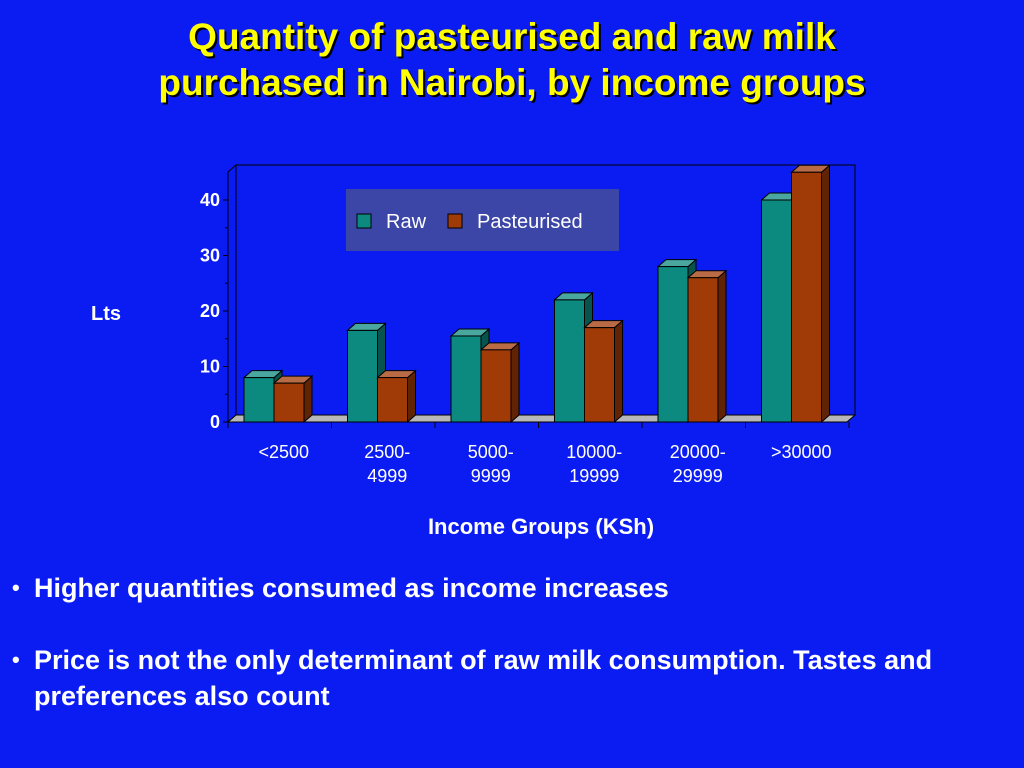  What do you see at coordinates (210, 367) in the screenshot?
I see `y-tick-label: 10` at bounding box center [210, 367].